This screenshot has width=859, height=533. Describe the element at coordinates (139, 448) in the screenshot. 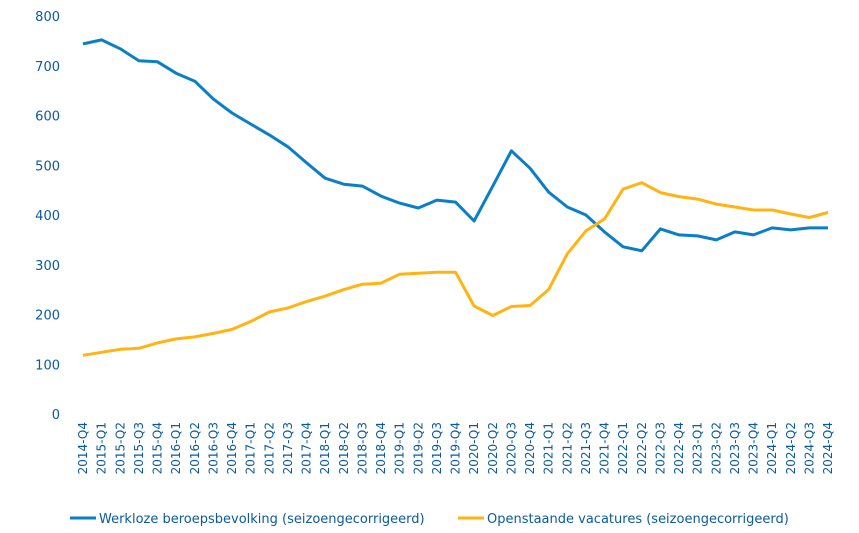

I see `x-tick-label: 2015-Q3` at that location.